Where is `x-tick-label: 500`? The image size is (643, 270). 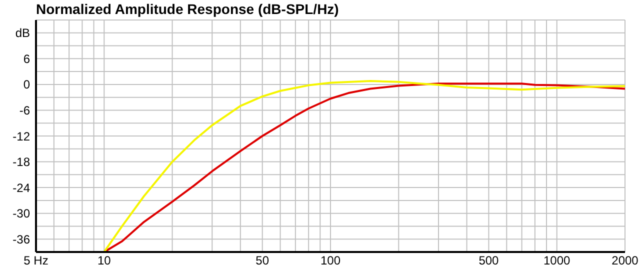
x-tick-label: 500 is located at coordinates (489, 261).